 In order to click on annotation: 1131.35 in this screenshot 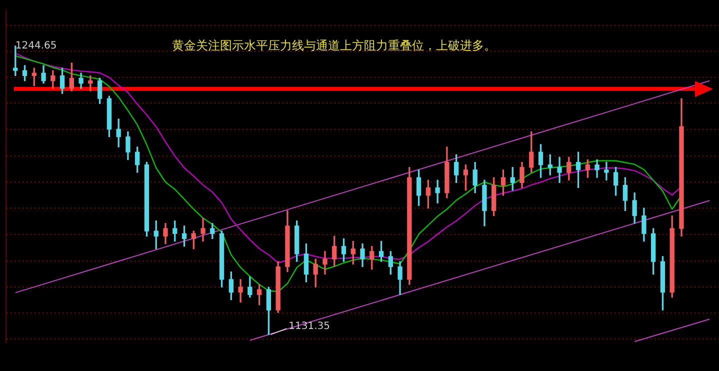, I will do `click(309, 326)`.